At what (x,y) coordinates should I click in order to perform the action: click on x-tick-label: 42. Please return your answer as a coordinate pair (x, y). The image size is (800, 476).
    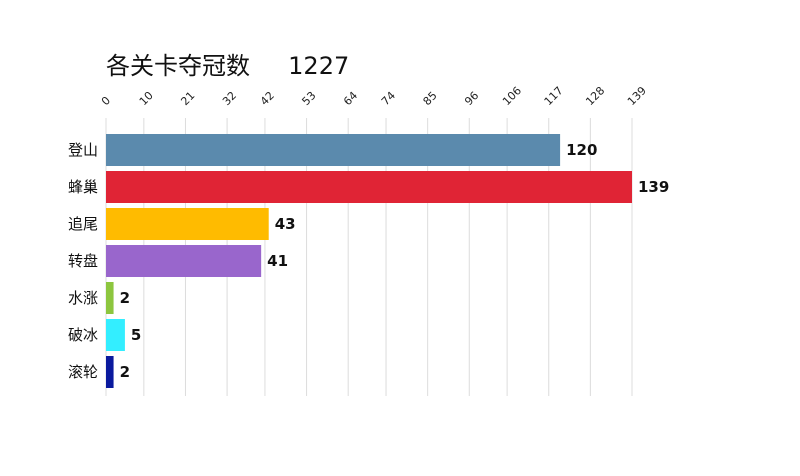
    Looking at the image, I should click on (267, 98).